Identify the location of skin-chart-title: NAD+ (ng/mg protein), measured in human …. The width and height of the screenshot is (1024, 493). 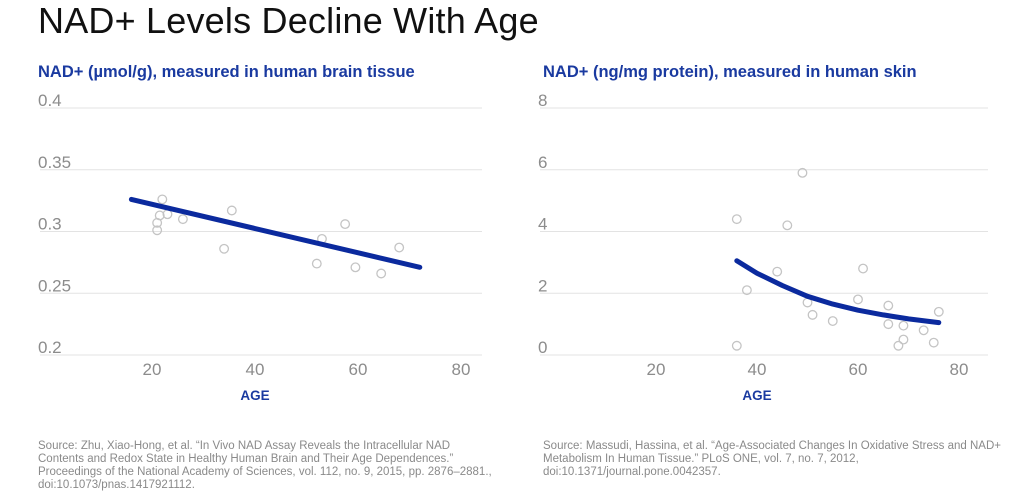
(730, 72).